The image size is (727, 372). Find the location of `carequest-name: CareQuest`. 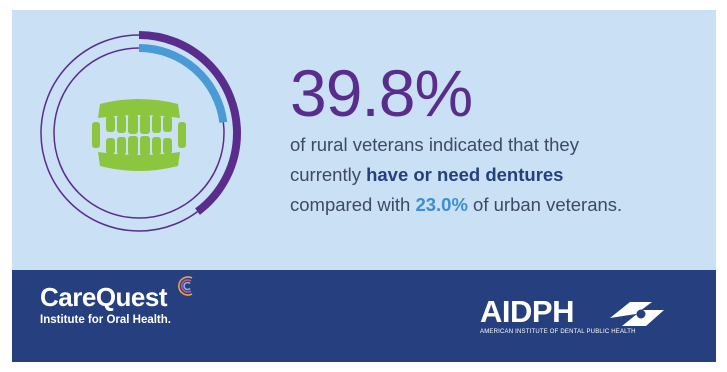

carequest-name: CareQuest is located at coordinates (104, 297).